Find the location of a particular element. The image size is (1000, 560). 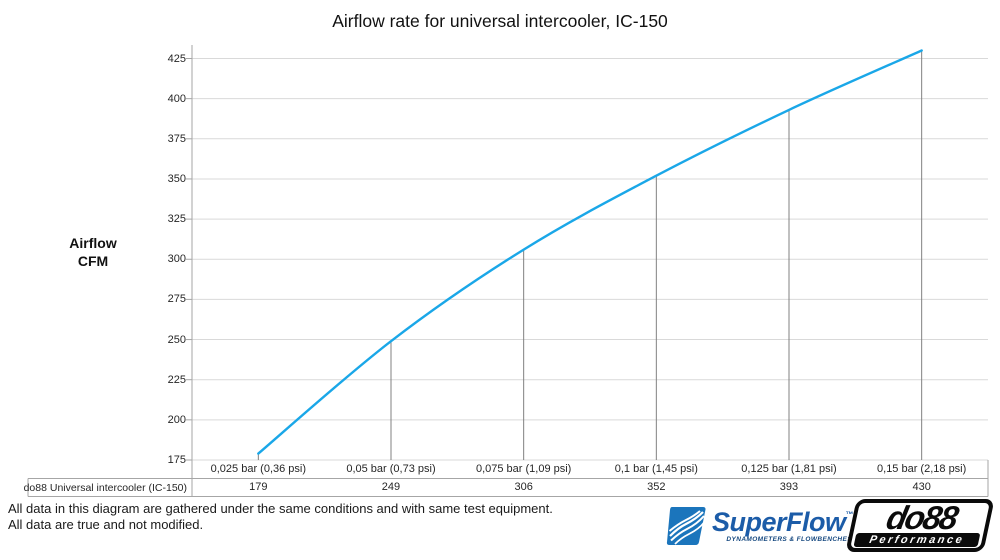

data-table-value: 430 is located at coordinates (921, 487).